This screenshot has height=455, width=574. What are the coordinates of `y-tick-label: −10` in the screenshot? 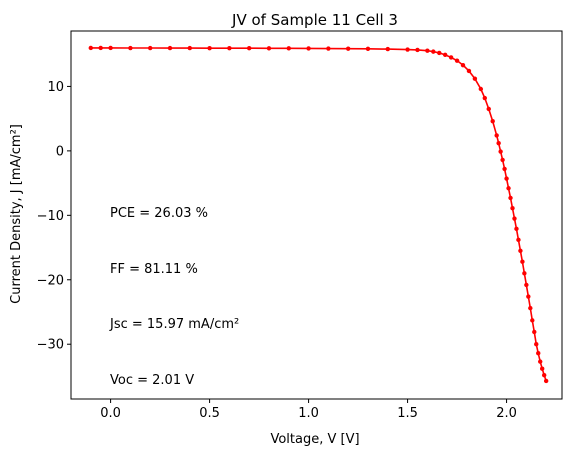 It's located at (50, 216).